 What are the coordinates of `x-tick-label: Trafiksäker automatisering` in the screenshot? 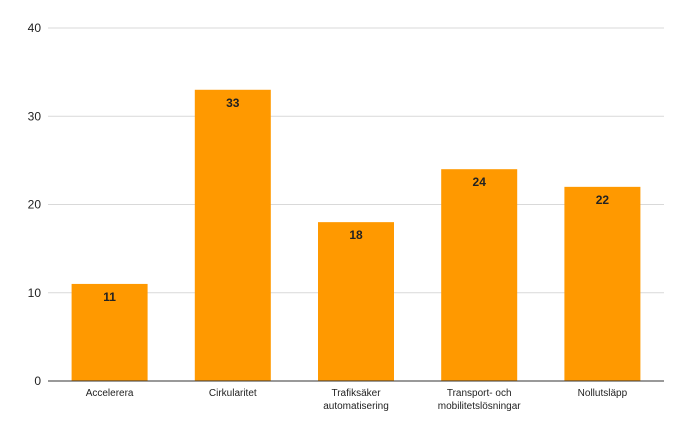 It's located at (356, 400).